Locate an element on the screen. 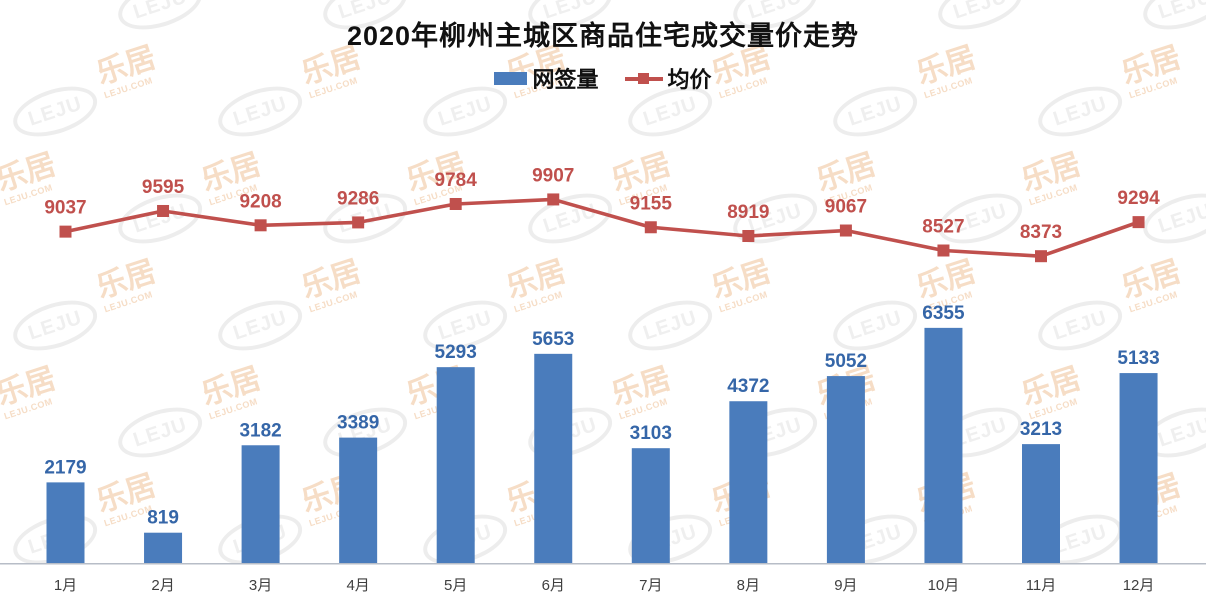  line-marker-2月 is located at coordinates (163, 210).